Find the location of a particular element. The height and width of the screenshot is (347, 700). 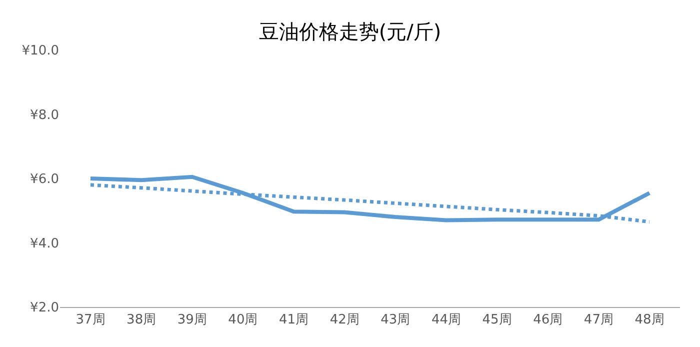

y-tick-label: ¥8.0 is located at coordinates (44, 115).